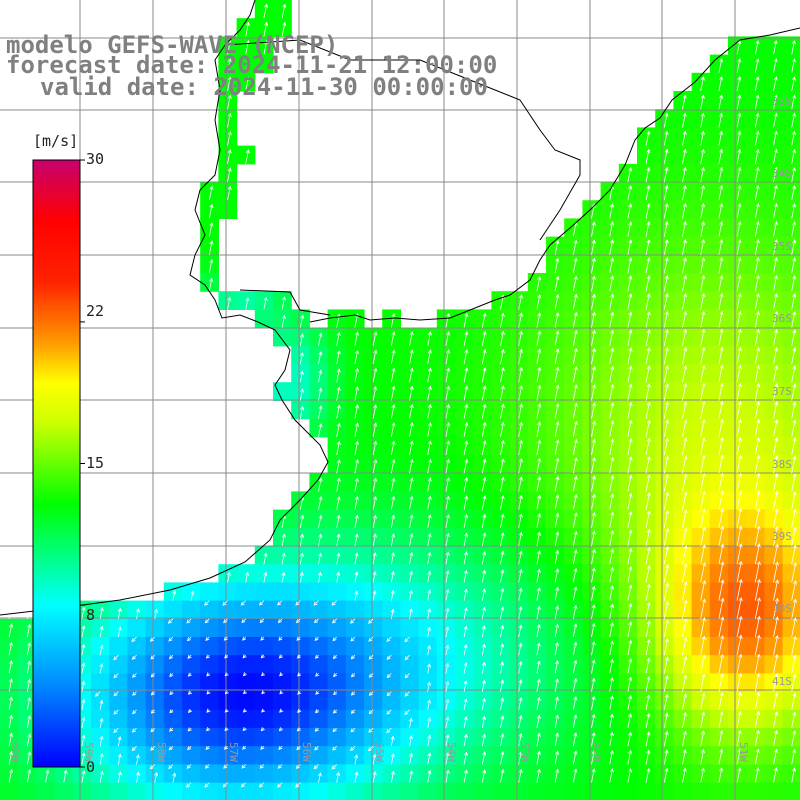 This screenshot has height=800, width=800. What do you see at coordinates (524, 752) in the screenshot?
I see `lon-label: 53W` at bounding box center [524, 752].